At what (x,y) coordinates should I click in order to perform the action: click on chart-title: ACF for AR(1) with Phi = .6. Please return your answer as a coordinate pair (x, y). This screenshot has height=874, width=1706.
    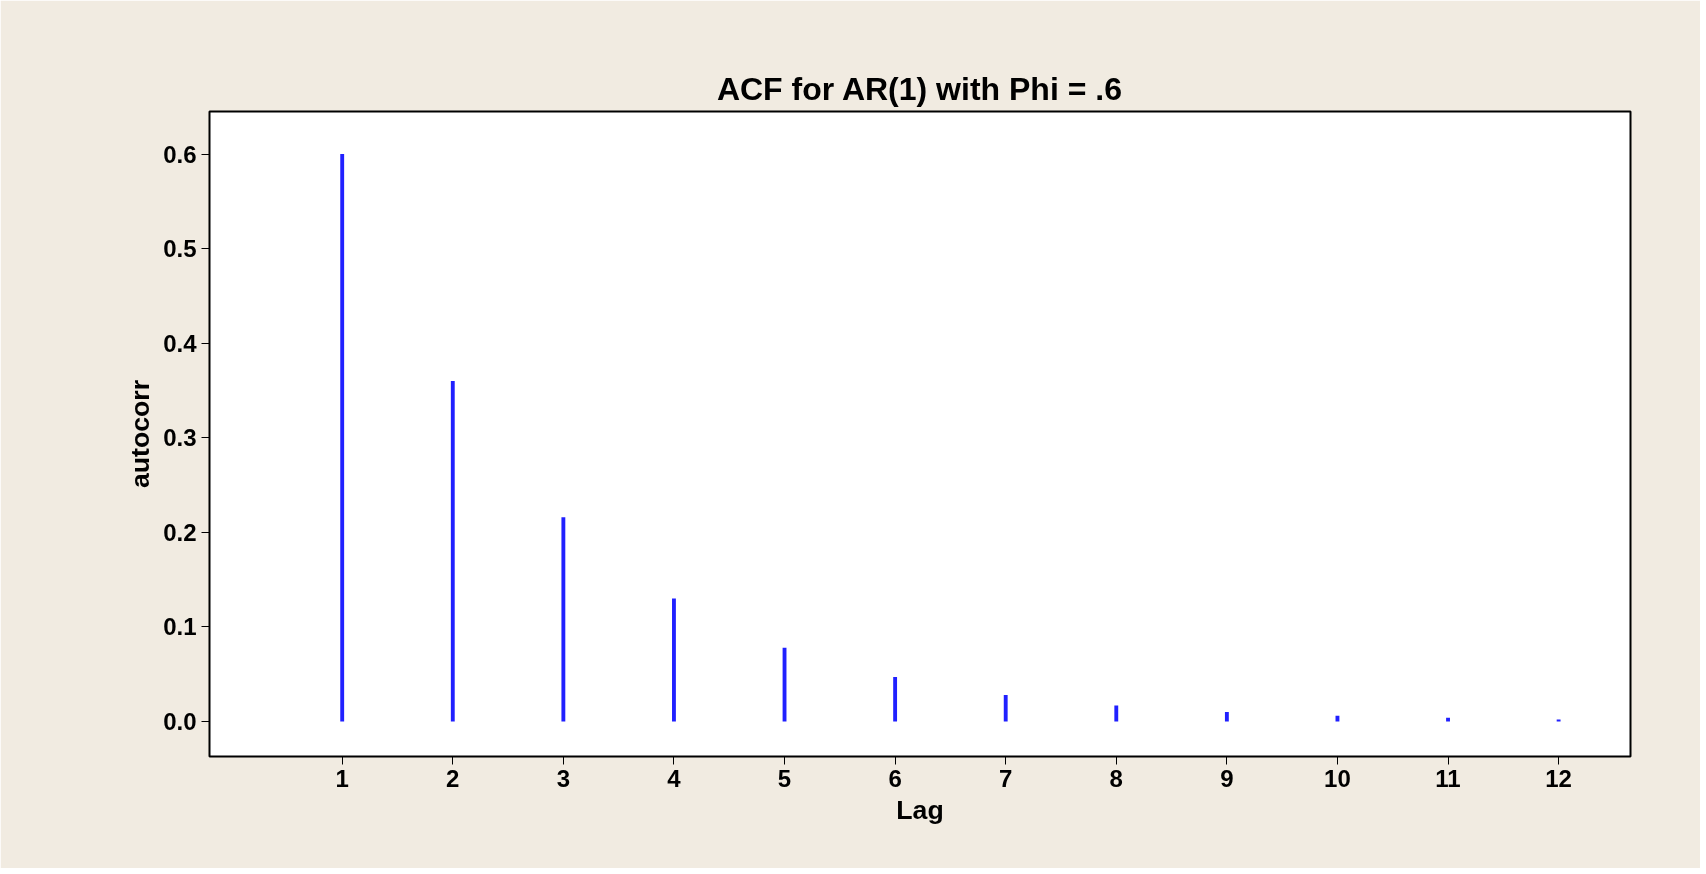
    Looking at the image, I should click on (919, 88).